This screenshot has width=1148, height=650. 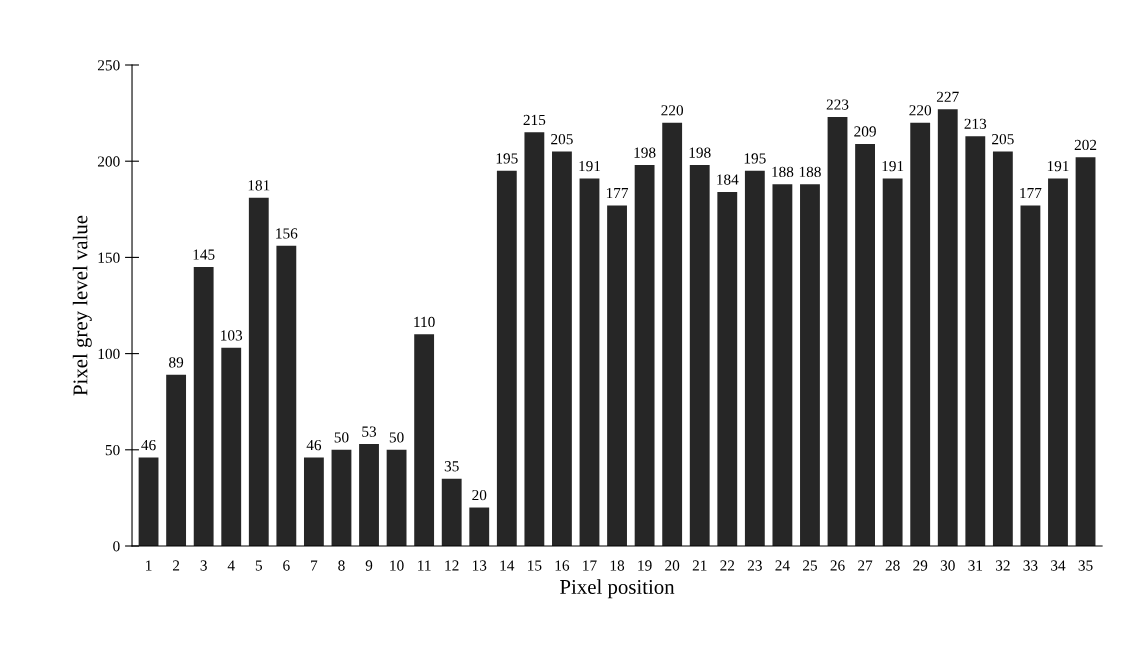 What do you see at coordinates (892, 565) in the screenshot?
I see `x-tick-label: 28` at bounding box center [892, 565].